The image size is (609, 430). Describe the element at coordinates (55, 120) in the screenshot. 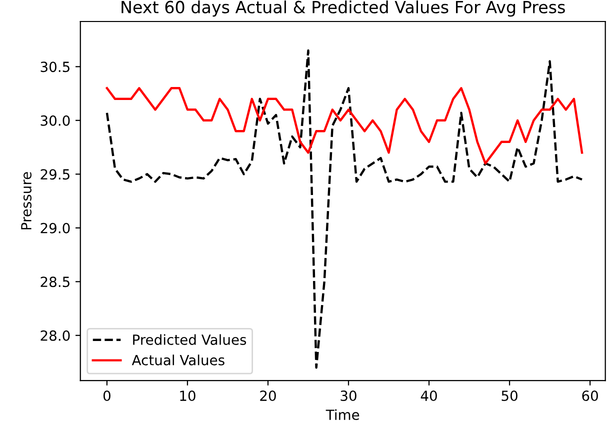

I see `y-tick-label: 30.0` at that location.